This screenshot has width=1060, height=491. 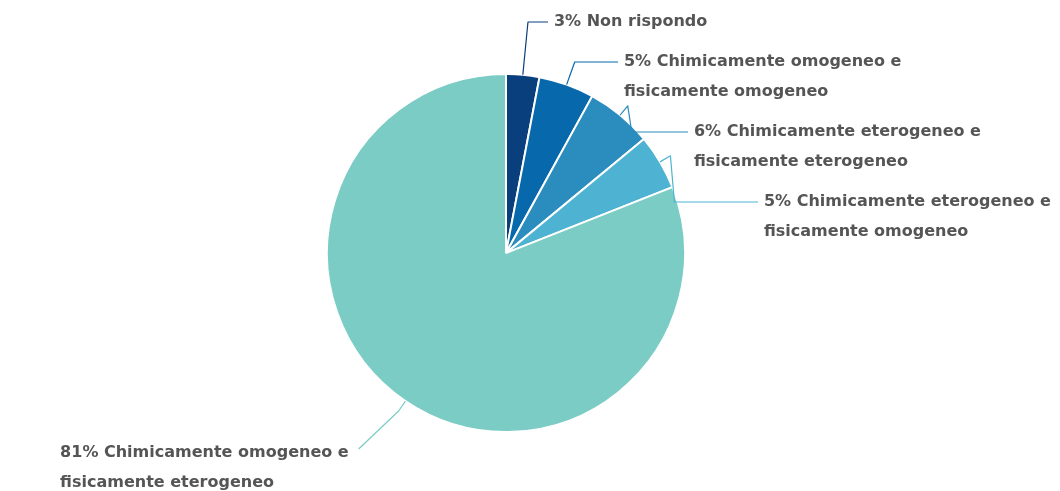 I want to click on slice-label: 6% Chimicamente eterogeneo e fisicamente eterogeneo, so click(x=837, y=146).